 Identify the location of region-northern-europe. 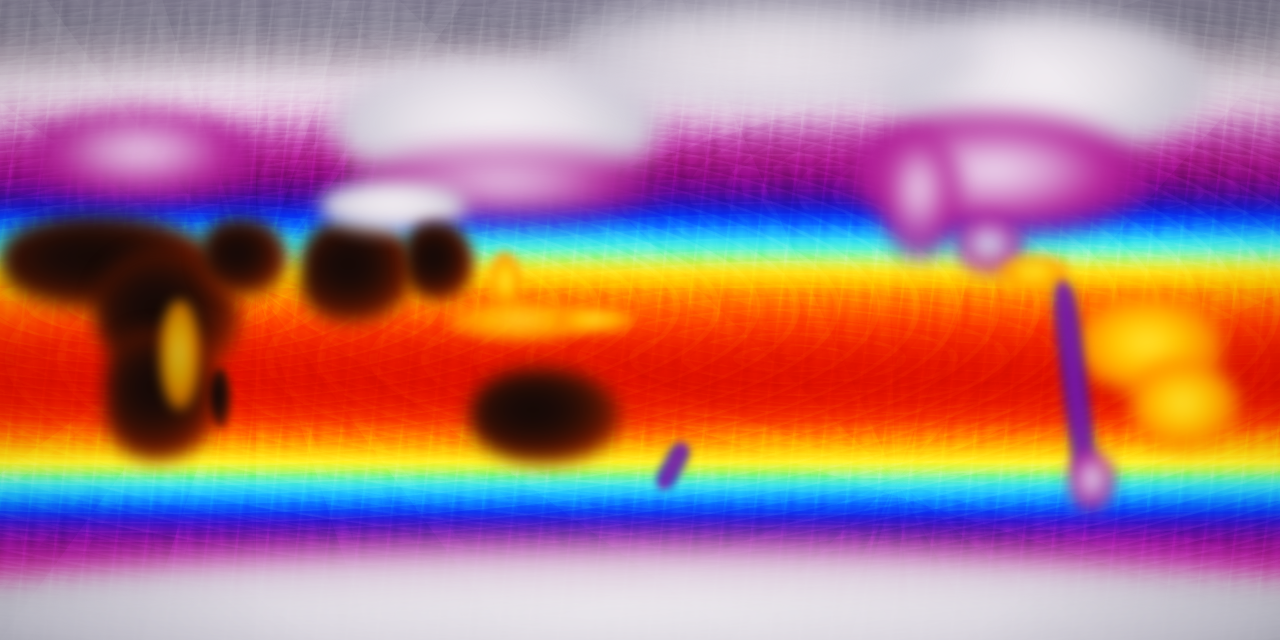
(145, 155).